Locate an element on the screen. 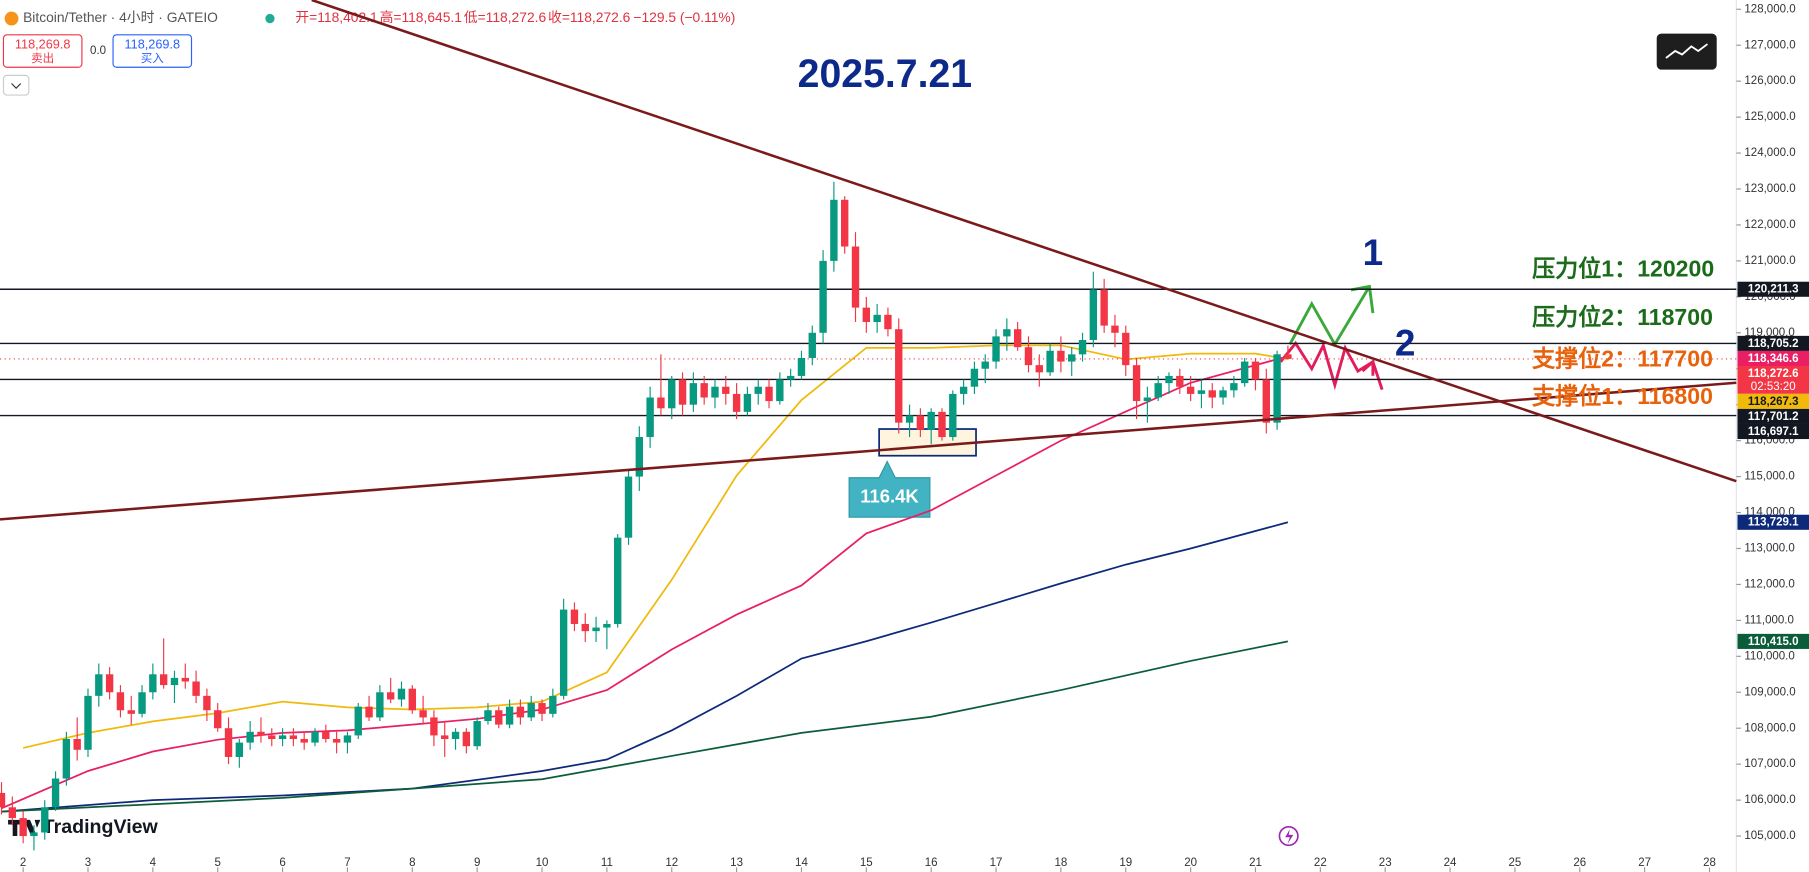 Image resolution: width=1809 pixels, height=872 pixels. x-tick-label: 20 is located at coordinates (1190, 863).